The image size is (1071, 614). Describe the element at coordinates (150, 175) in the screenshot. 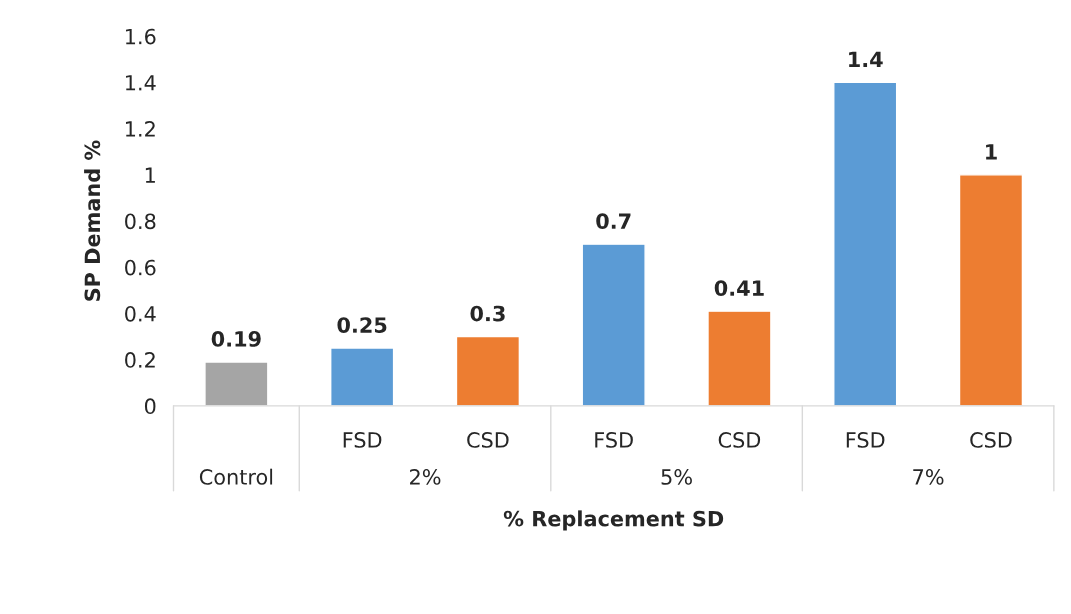

I see `y-tick-label: 1` at that location.